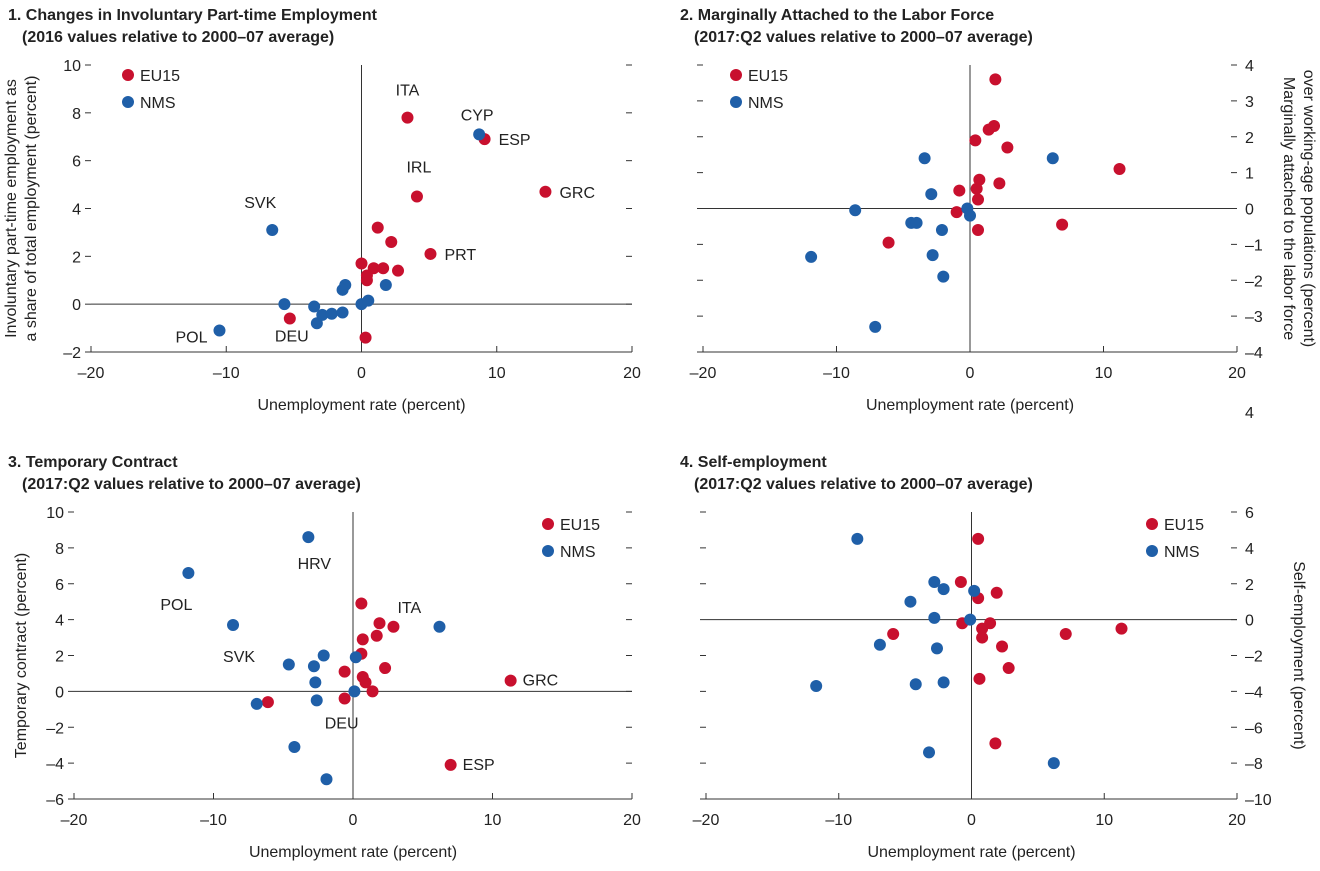  What do you see at coordinates (418, 168) in the screenshot?
I see `point-label: IRL` at bounding box center [418, 168].